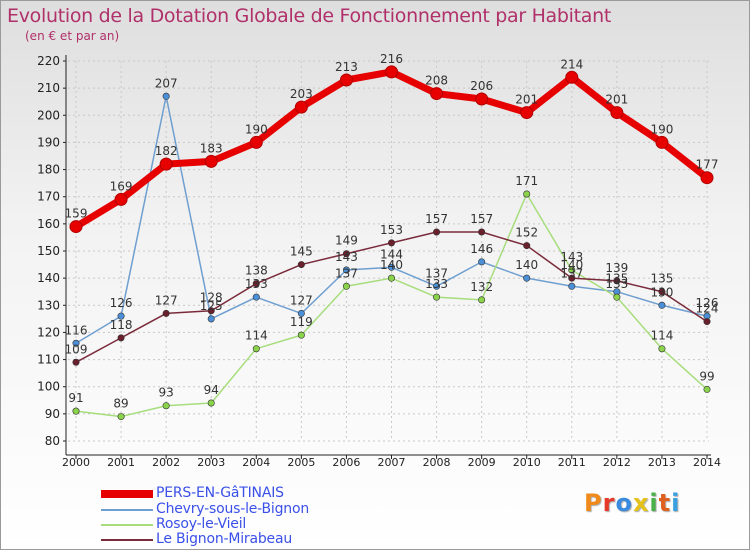 The height and width of the screenshot is (550, 750). Describe the element at coordinates (617, 462) in the screenshot. I see `x-tick-label: 2012` at that location.